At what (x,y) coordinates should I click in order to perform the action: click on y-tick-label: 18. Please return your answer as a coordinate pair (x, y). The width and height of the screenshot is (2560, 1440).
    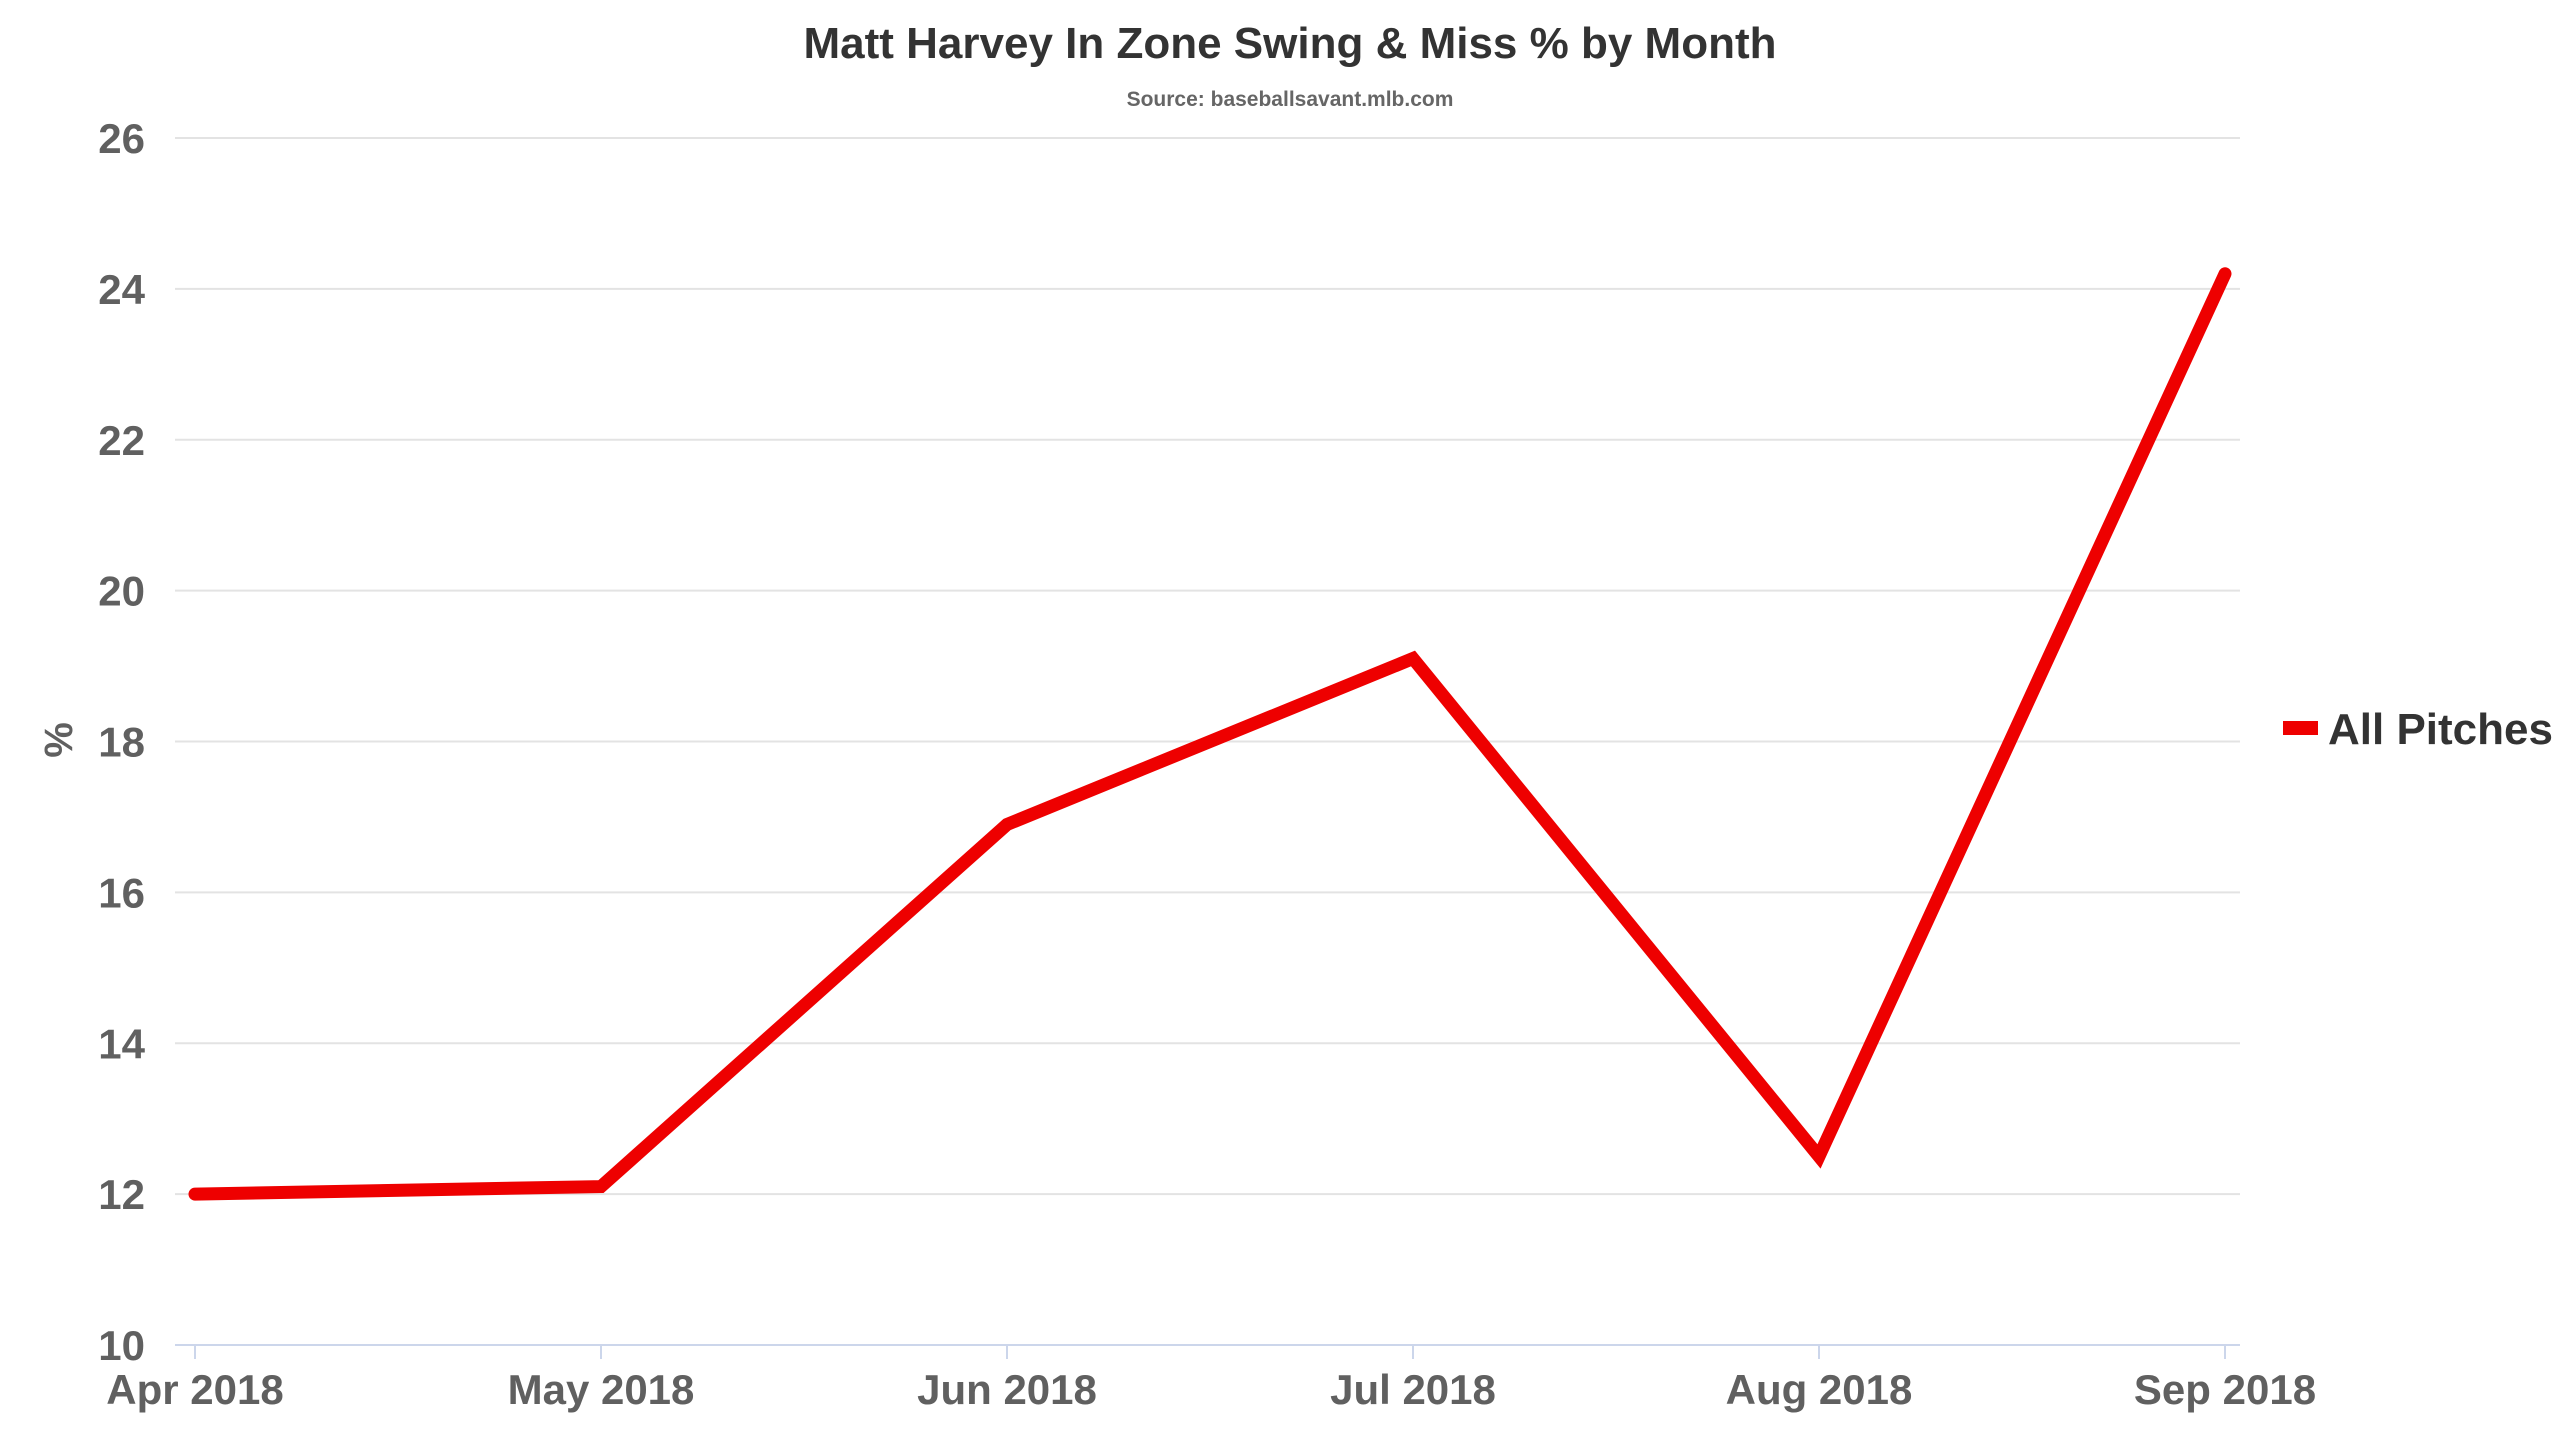
    Looking at the image, I should click on (121, 742).